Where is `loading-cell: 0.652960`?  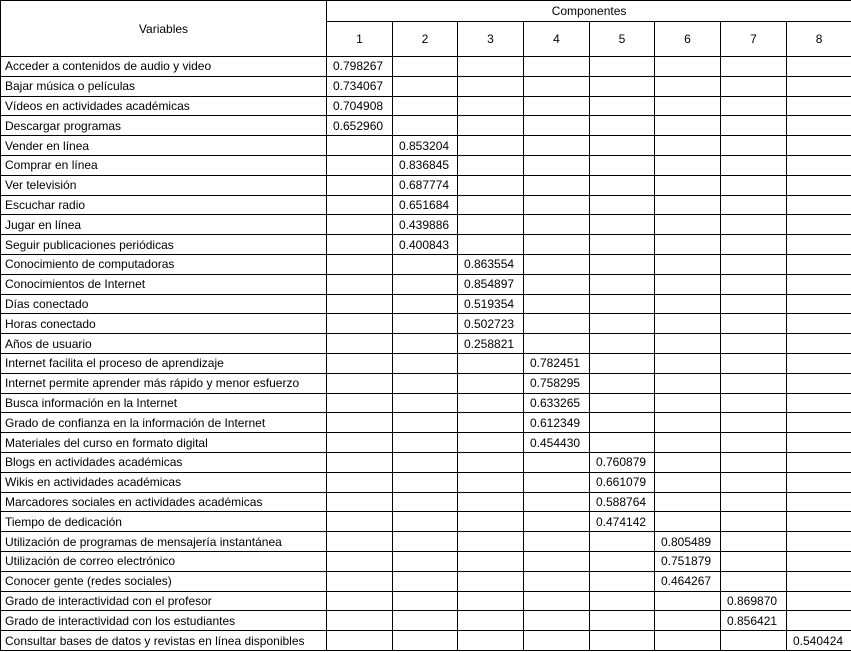 loading-cell: 0.652960 is located at coordinates (359, 126).